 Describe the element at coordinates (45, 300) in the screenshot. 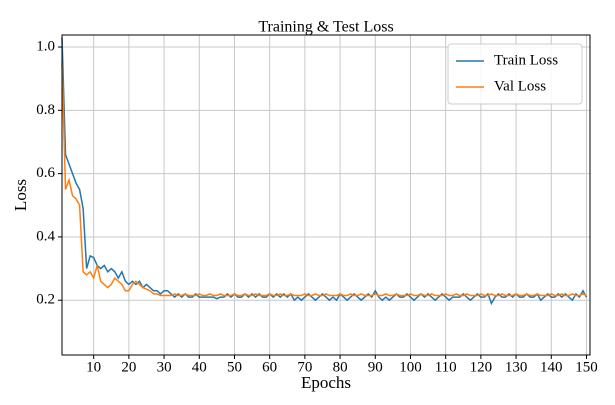

I see `y-tick-label: 0.2` at that location.